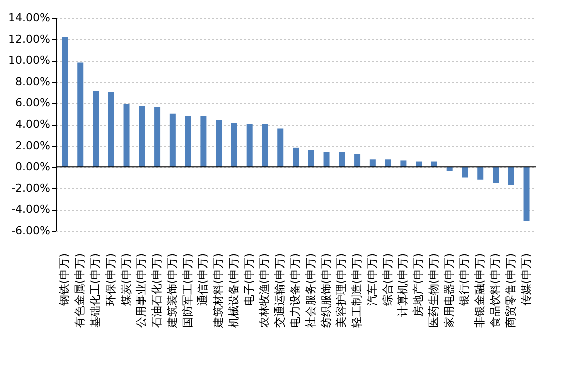 The image size is (568, 365). Describe the element at coordinates (311, 291) in the screenshot. I see `x-tick-label: 社会服务(申万)` at that location.